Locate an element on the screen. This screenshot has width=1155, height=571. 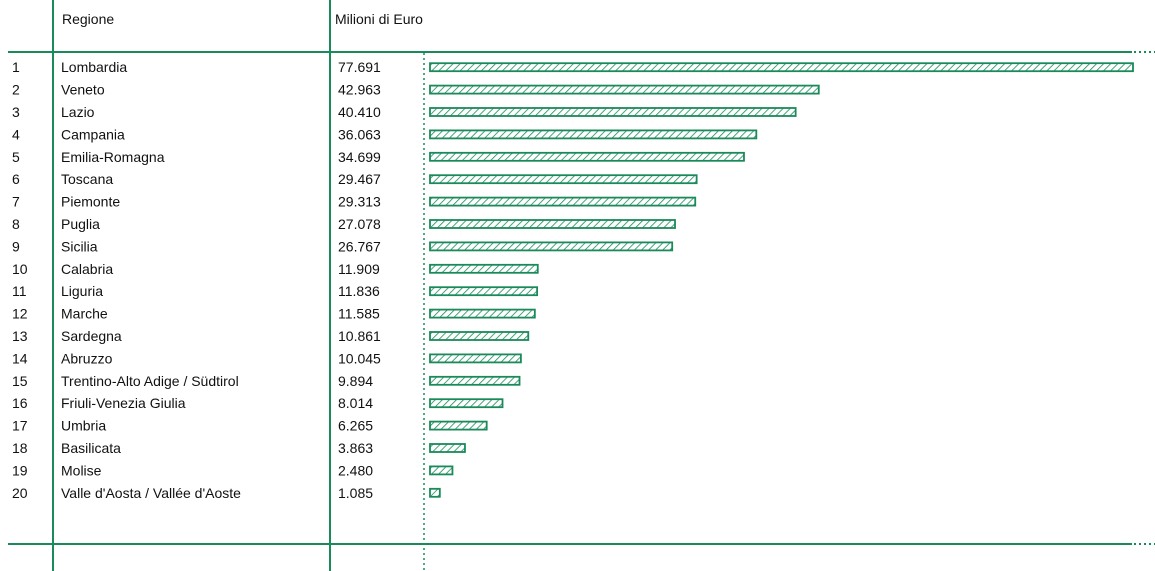
rank-label: 7 is located at coordinates (16, 202).